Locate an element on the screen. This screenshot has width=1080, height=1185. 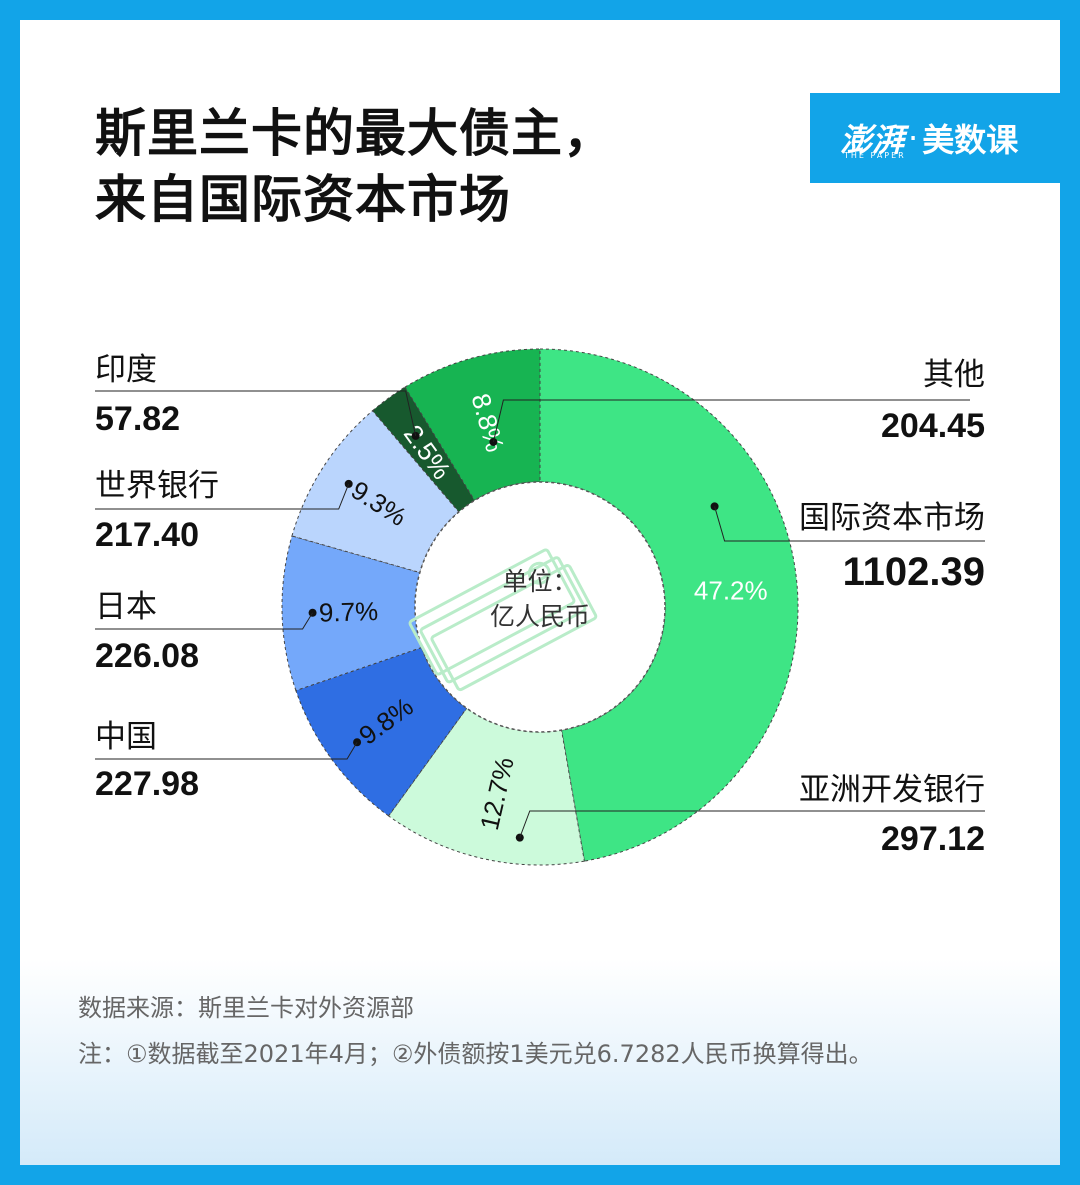
category-name-label: 中国 is located at coordinates (126, 737).